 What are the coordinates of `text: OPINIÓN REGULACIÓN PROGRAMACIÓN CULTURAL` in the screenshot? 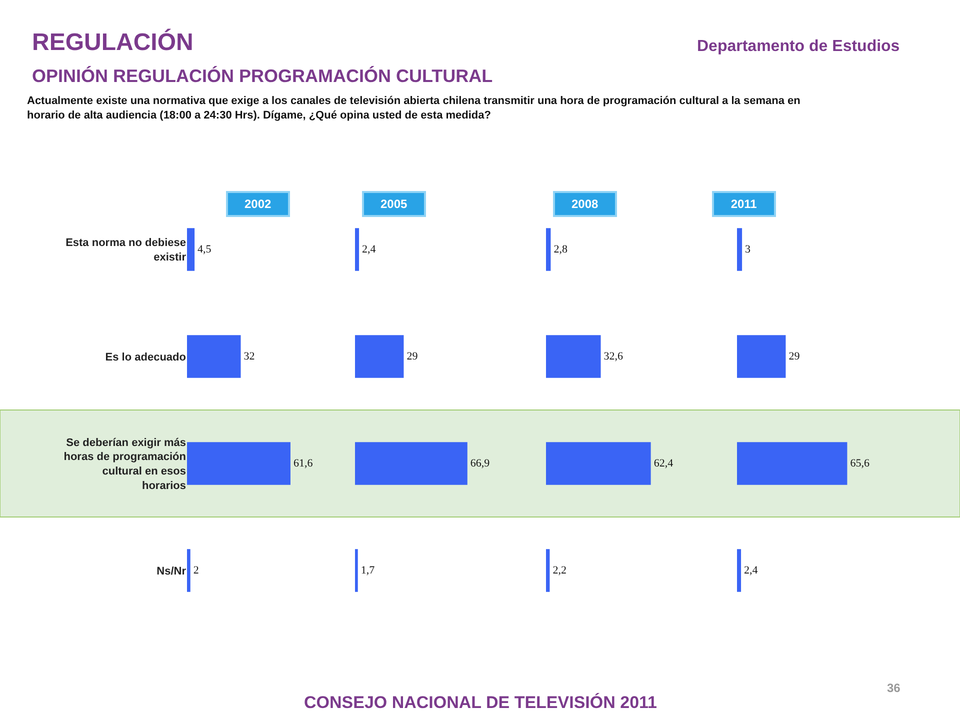 It's located at (262, 76).